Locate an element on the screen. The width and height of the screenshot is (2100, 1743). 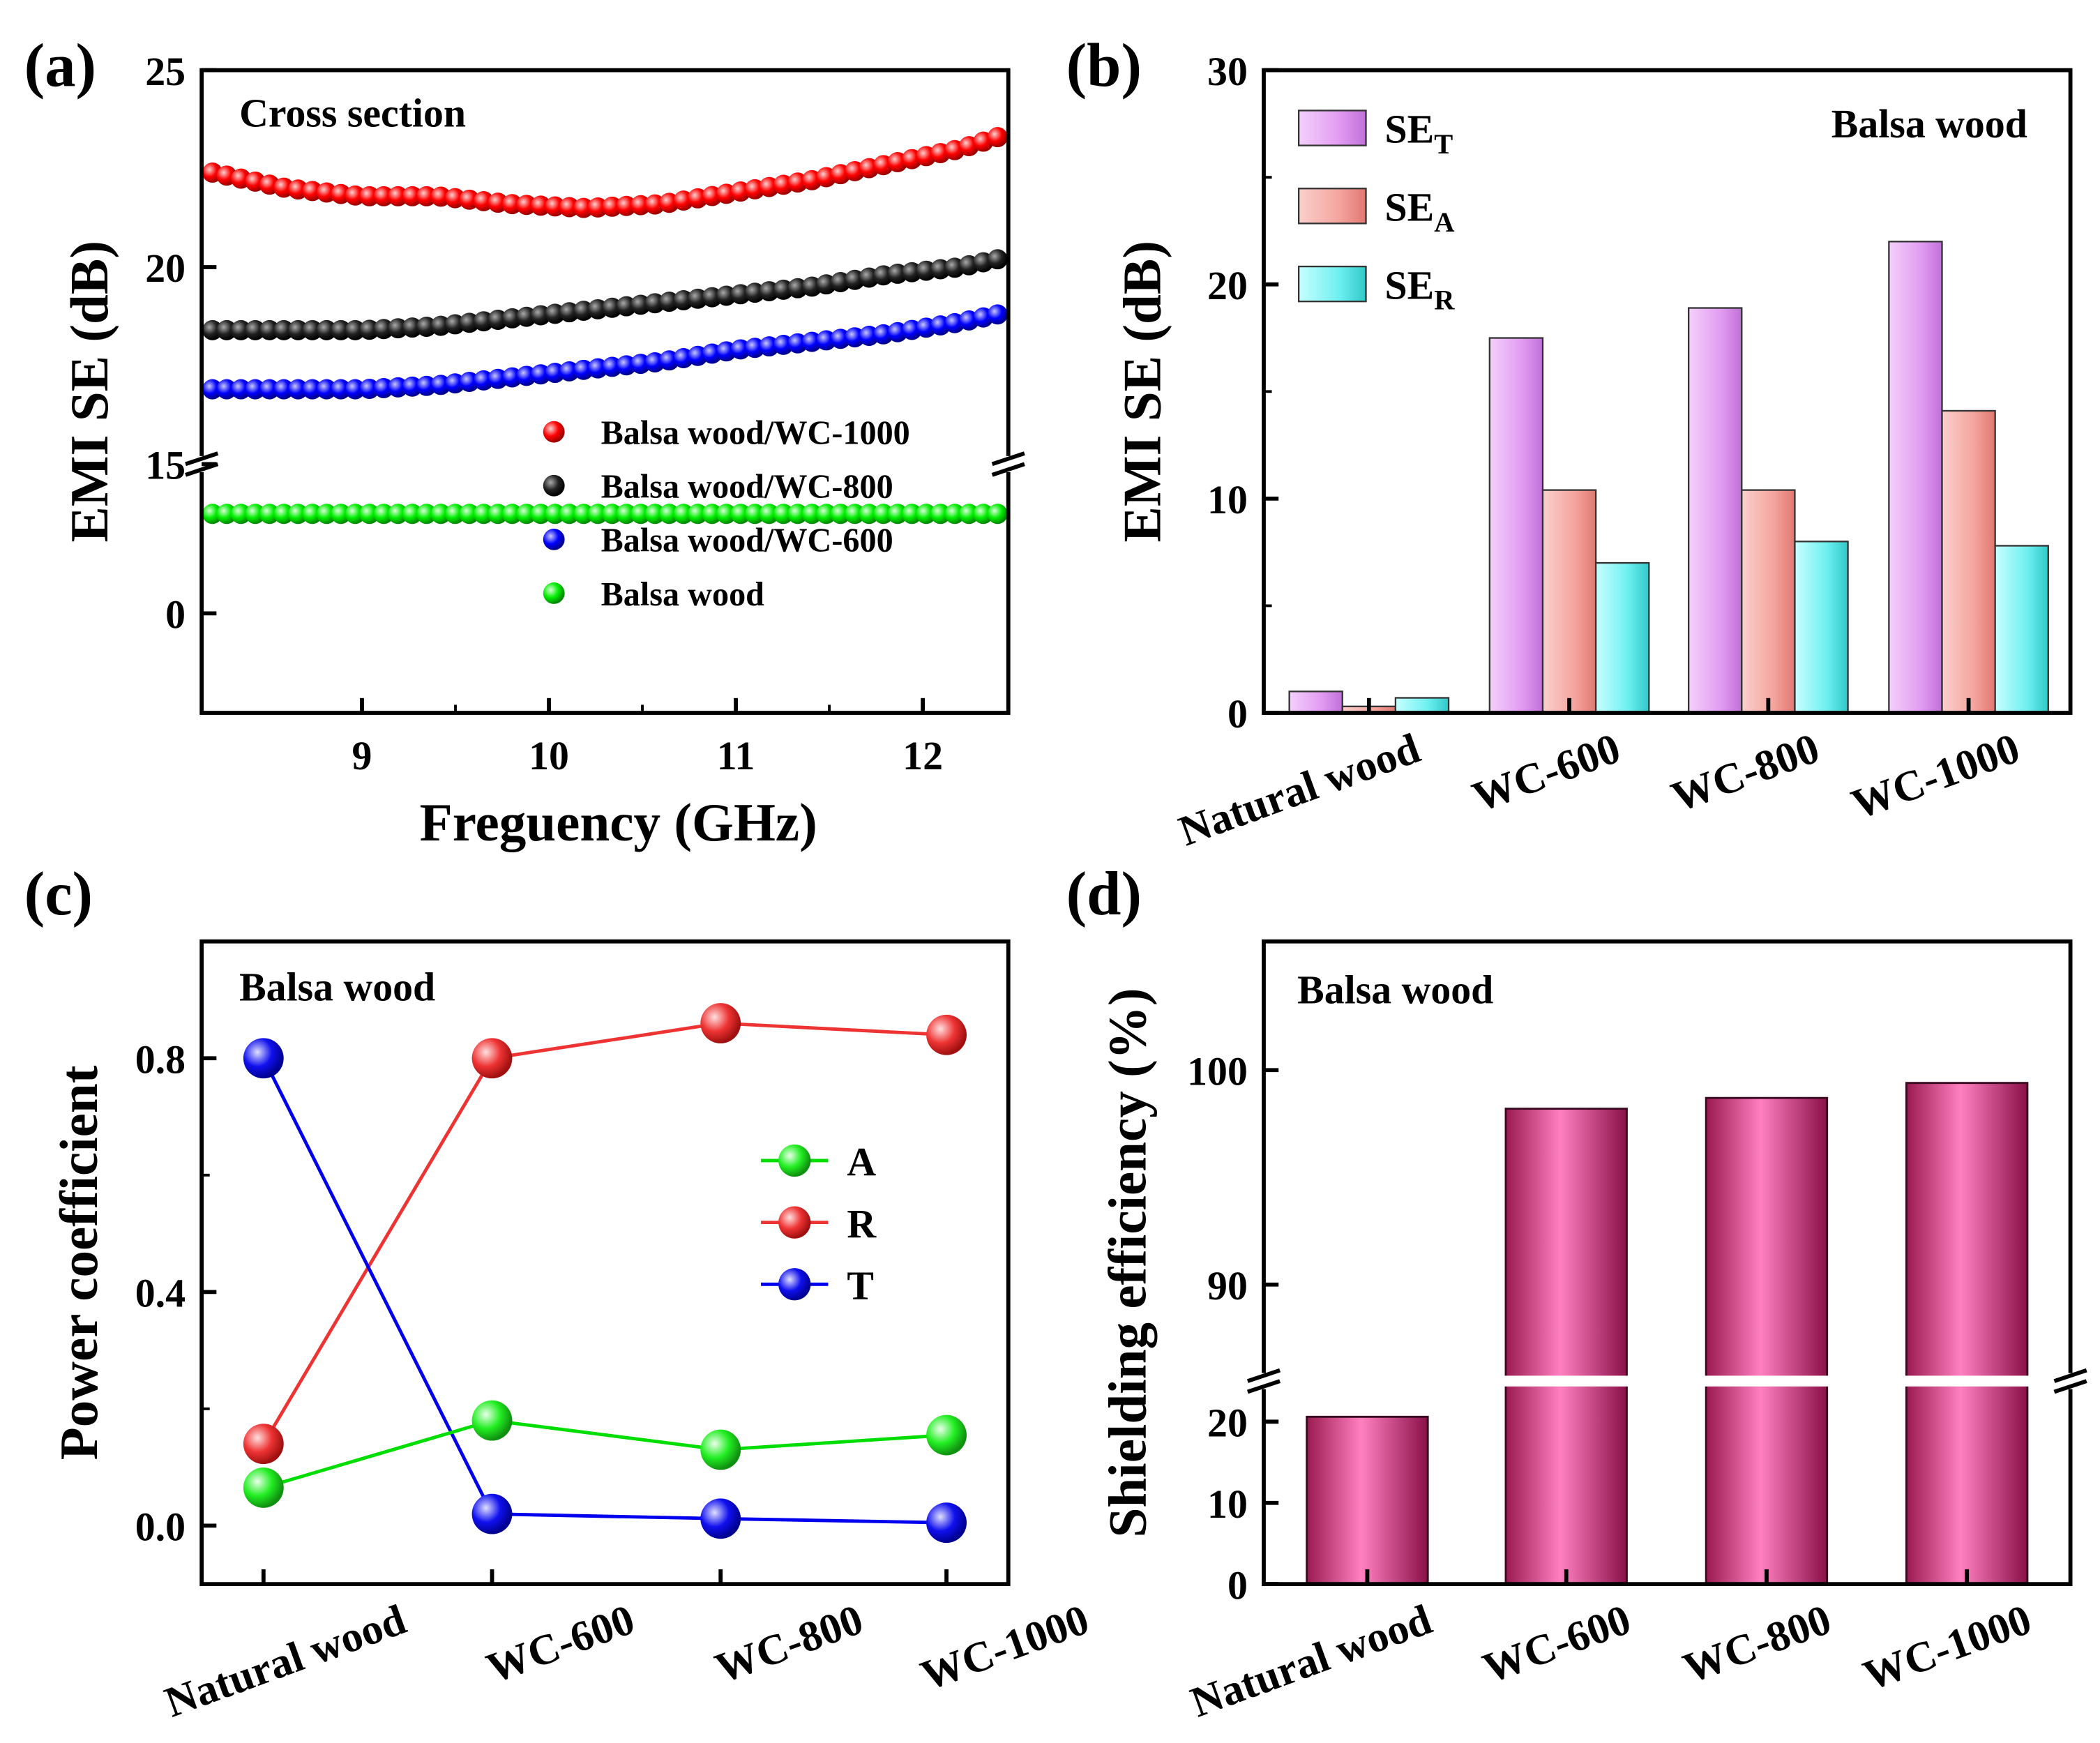
y-tick-label: 90 is located at coordinates (1227, 1285).